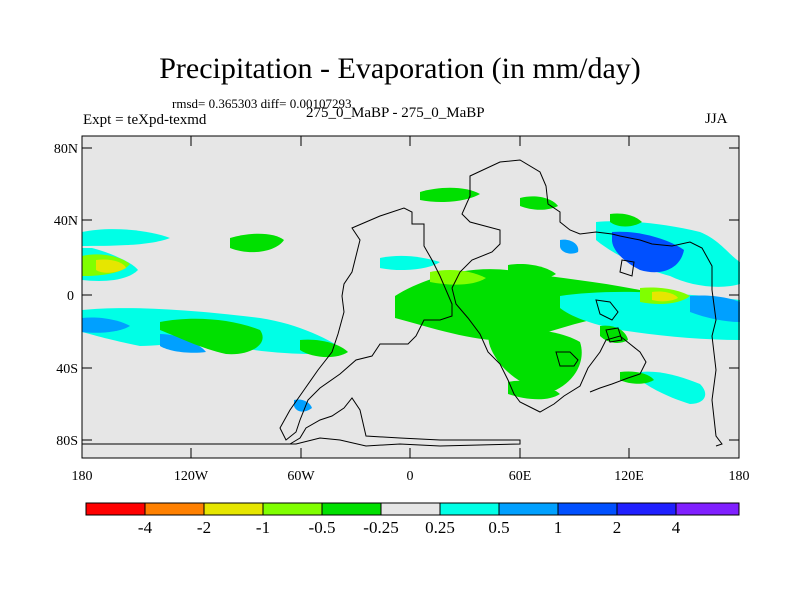 The width and height of the screenshot is (800, 600). I want to click on colorbar-label: -2, so click(204, 527).